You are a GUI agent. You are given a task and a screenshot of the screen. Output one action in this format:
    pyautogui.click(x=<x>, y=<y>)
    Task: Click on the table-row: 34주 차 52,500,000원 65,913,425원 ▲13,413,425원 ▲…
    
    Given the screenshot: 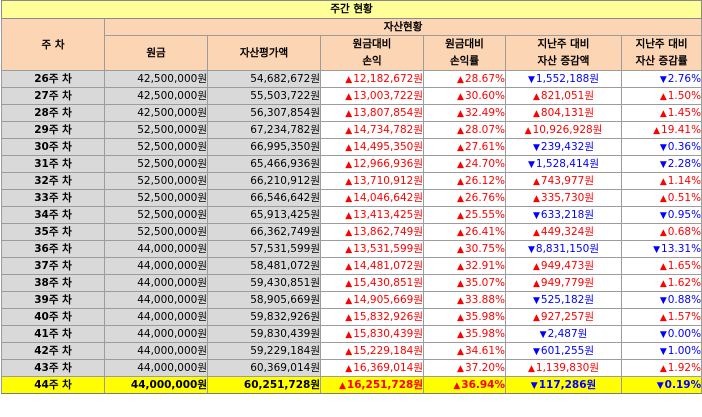 What is the action you would take?
    pyautogui.click(x=351, y=215)
    